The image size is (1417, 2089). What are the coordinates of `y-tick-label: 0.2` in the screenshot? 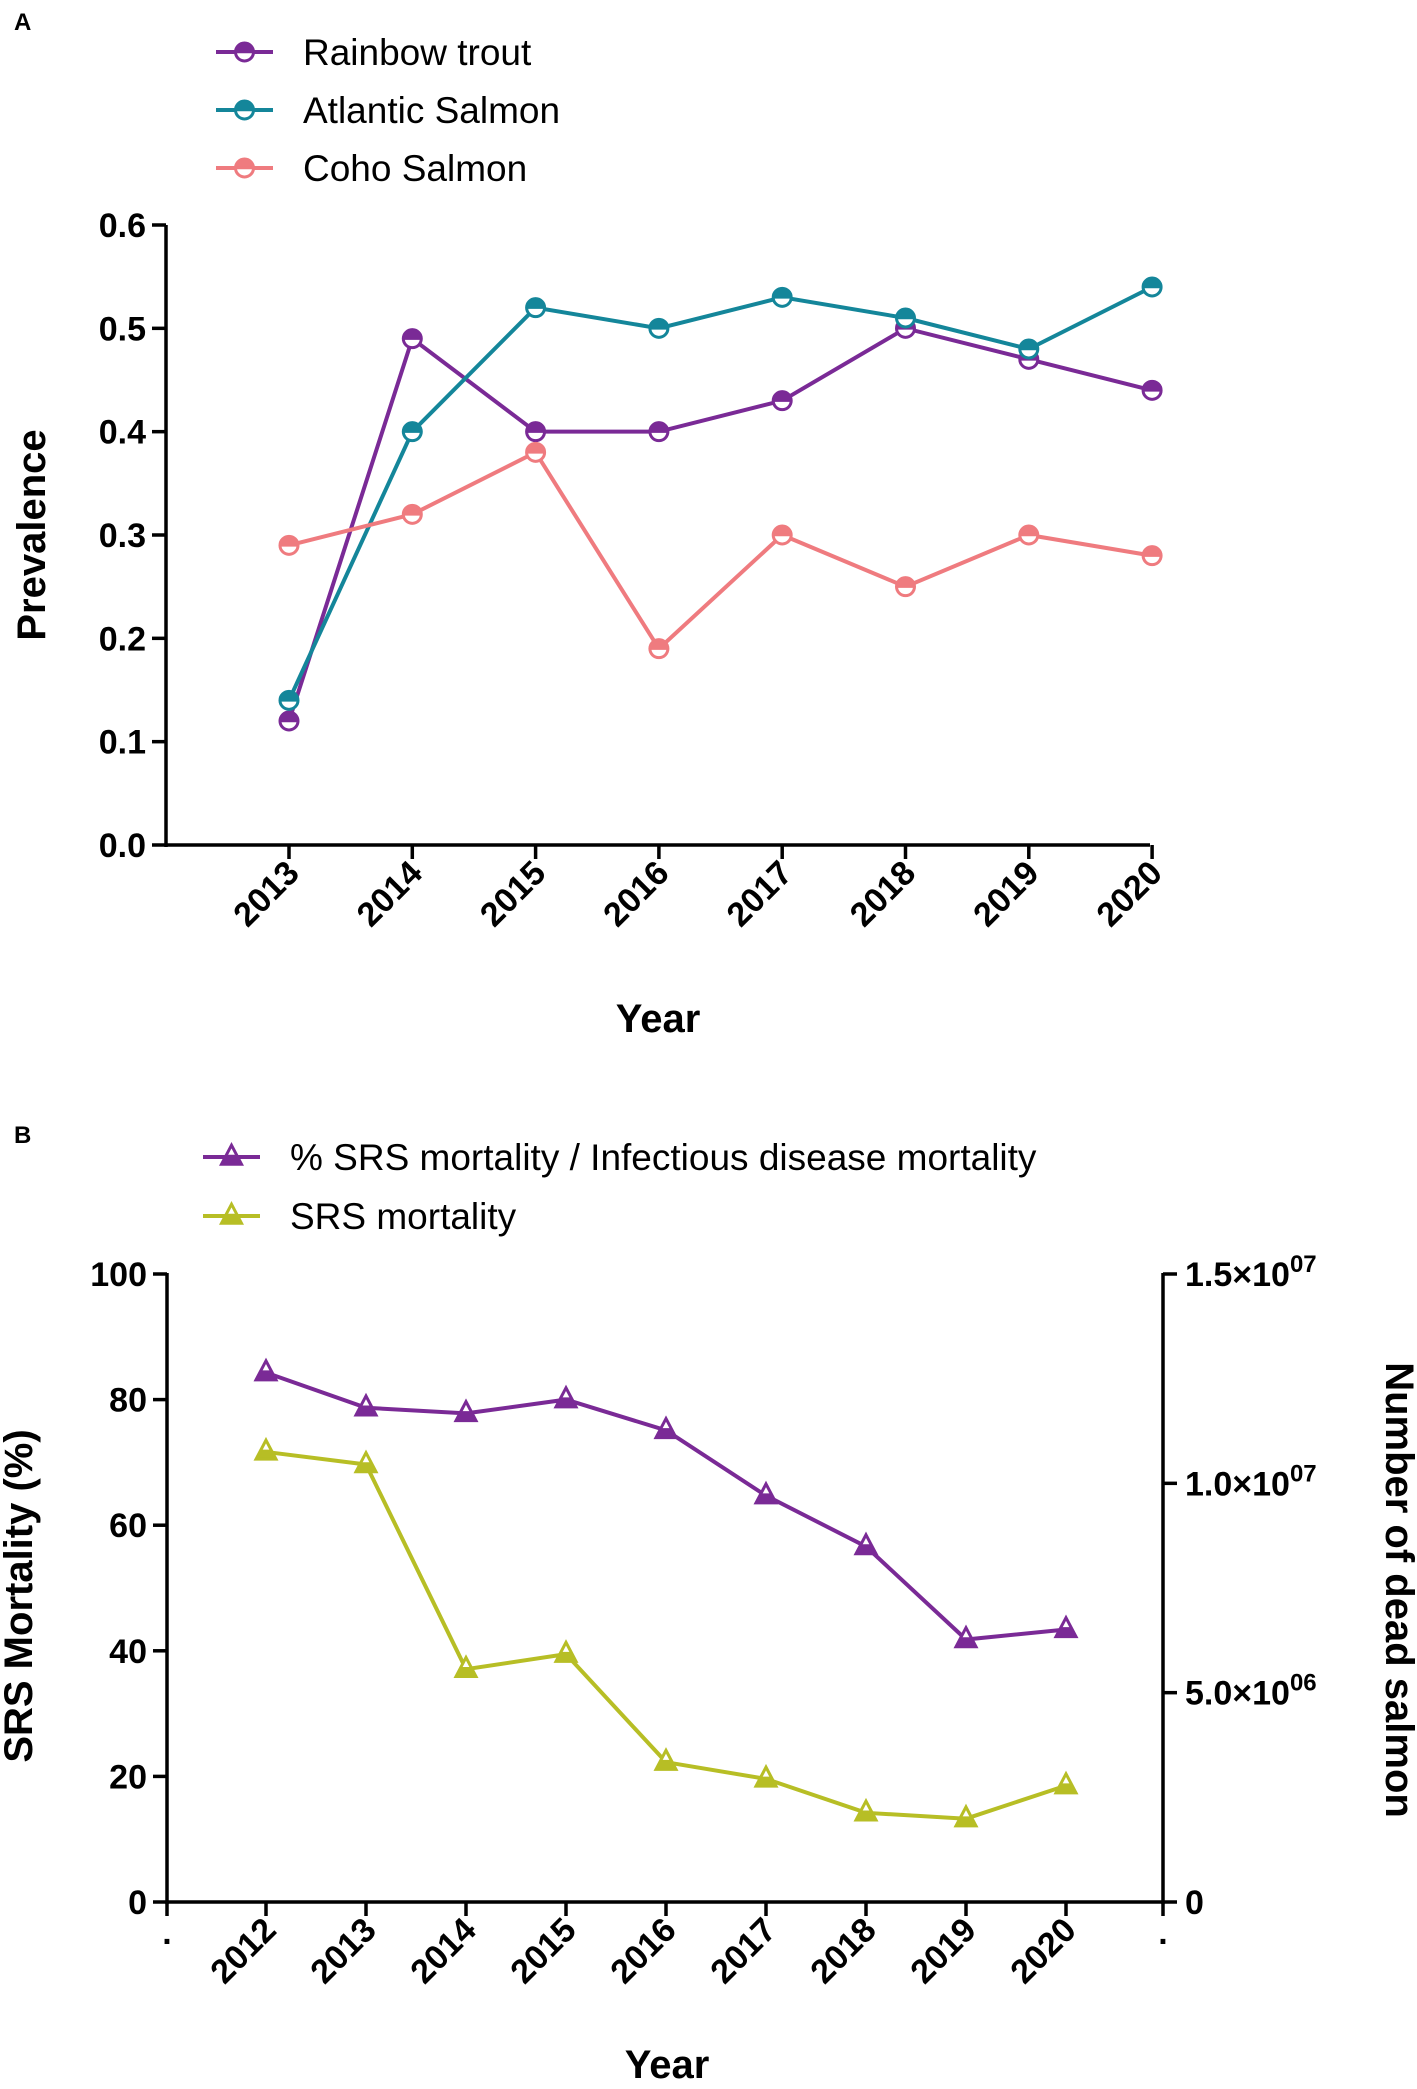 It's located at (122, 639).